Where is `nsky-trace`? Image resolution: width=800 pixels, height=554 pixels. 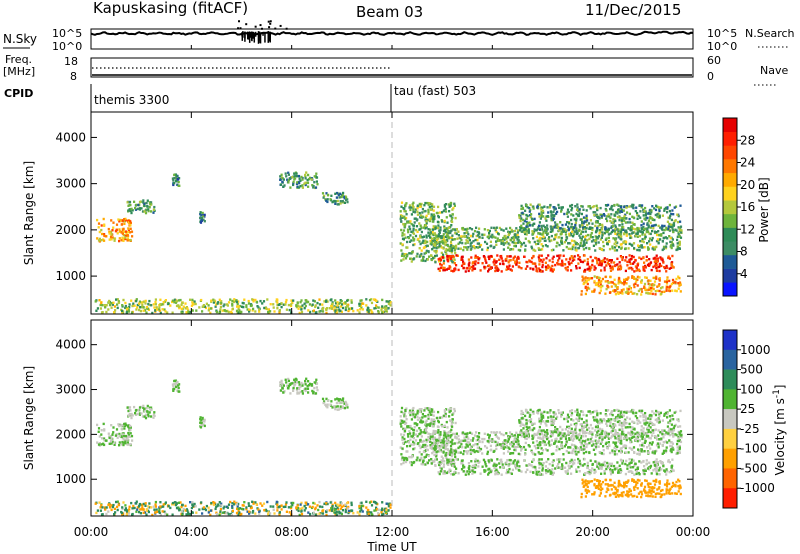 nsky-trace is located at coordinates (392, 33).